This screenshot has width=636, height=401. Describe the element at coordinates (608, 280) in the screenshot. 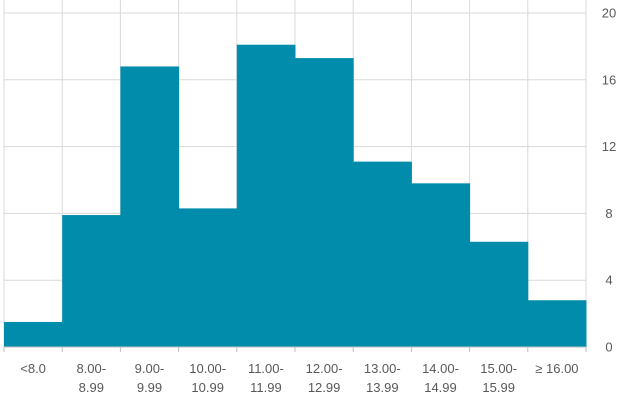

I see `y-tick-label: 4` at that location.